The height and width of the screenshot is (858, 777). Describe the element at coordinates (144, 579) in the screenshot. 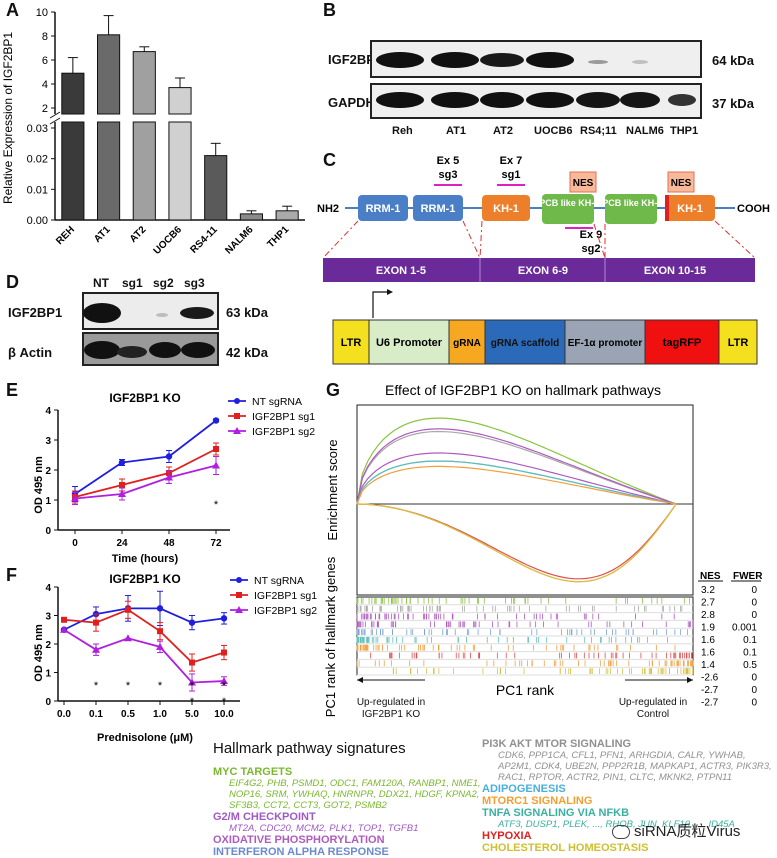

I see `panel-f-title: IGF2BP1 KO` at that location.